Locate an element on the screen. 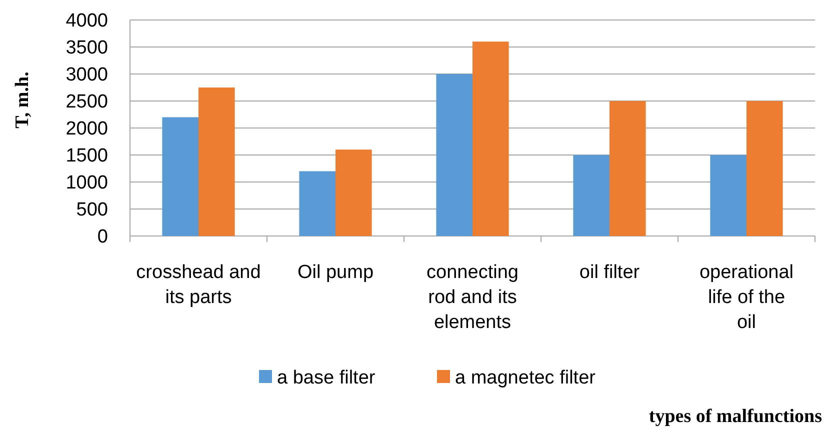 The width and height of the screenshot is (834, 436). y-tick-label: 2500 is located at coordinates (87, 102).